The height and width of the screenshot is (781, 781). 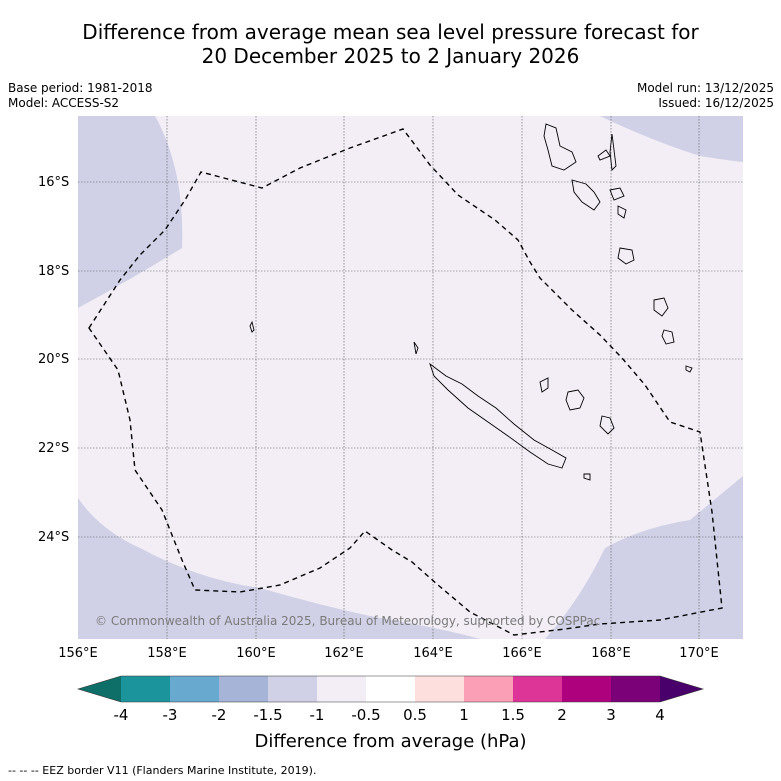 What do you see at coordinates (699, 653) in the screenshot?
I see `lon-label: 170°E` at bounding box center [699, 653].